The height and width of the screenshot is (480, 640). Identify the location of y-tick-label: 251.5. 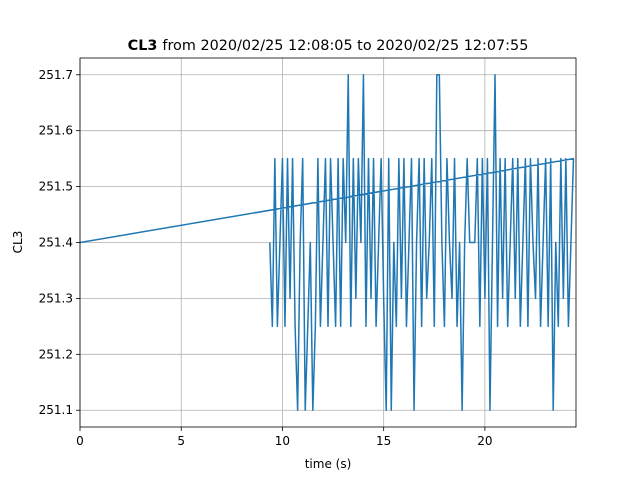
(56, 187).